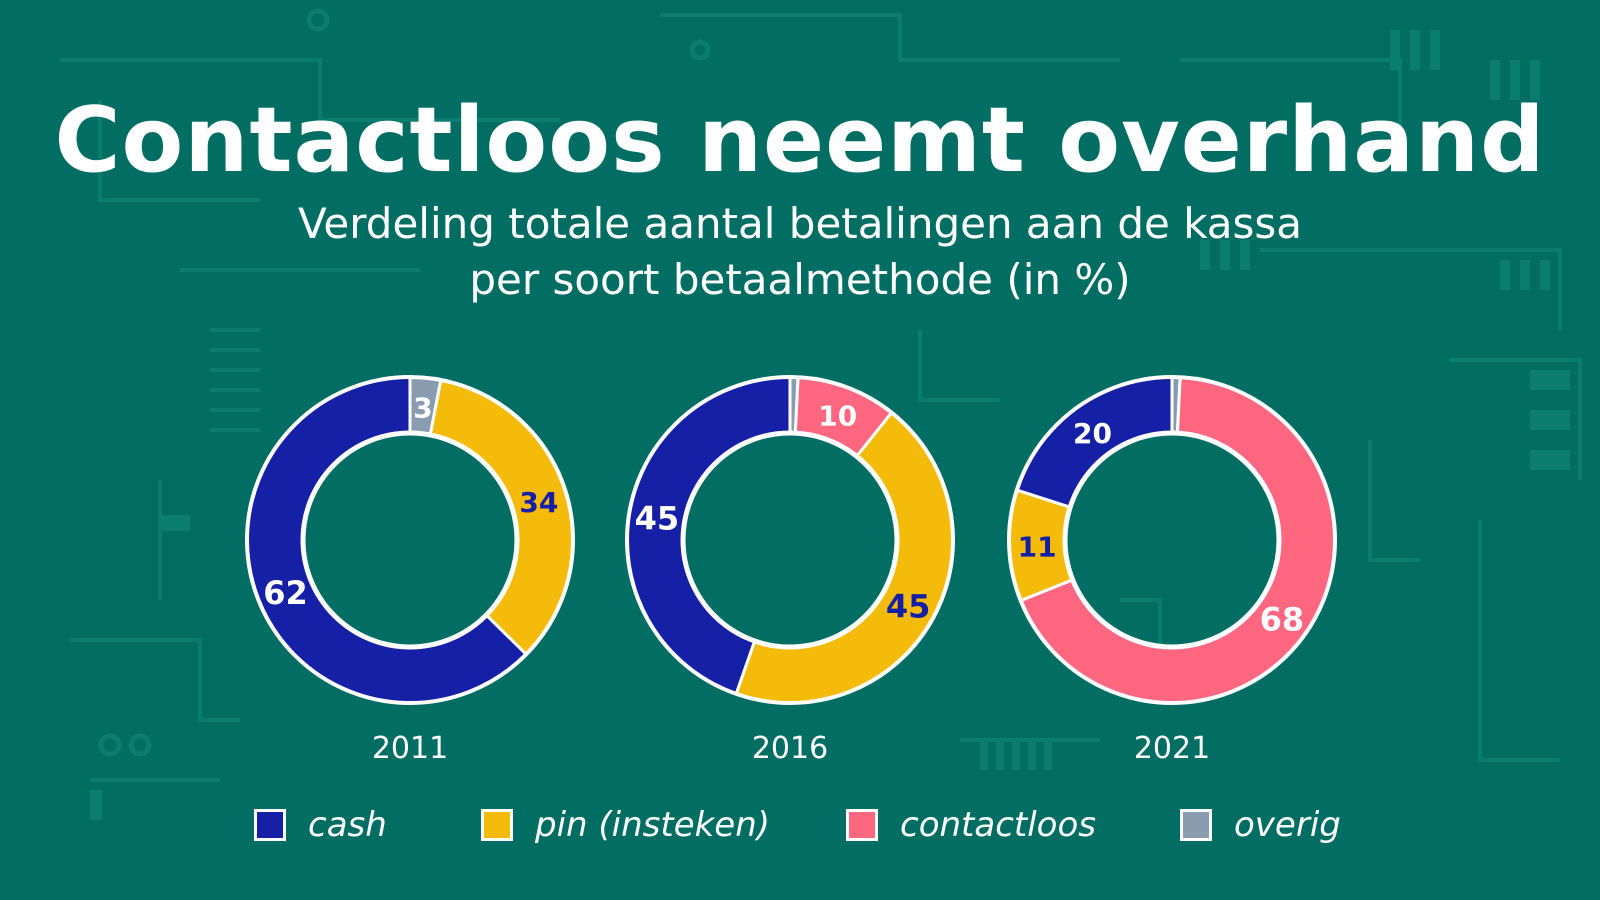 The height and width of the screenshot is (900, 1600). I want to click on outer-ring-2021, so click(1172, 540).